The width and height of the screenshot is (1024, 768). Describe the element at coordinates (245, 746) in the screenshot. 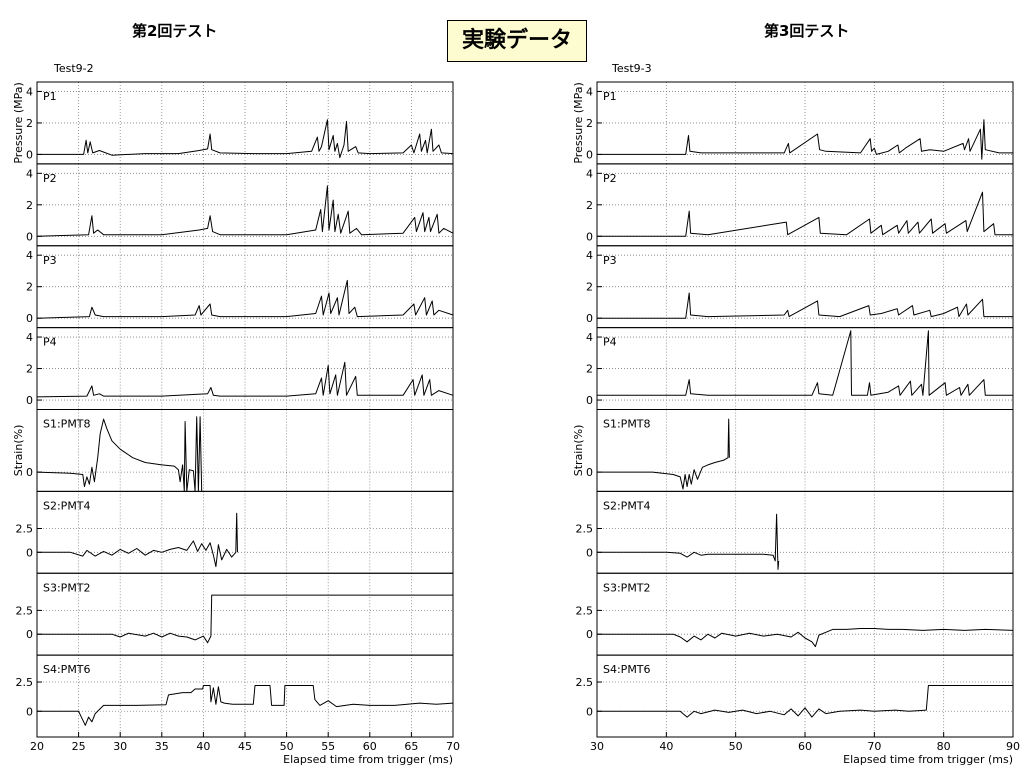

I see `x-tick-label: 45` at that location.